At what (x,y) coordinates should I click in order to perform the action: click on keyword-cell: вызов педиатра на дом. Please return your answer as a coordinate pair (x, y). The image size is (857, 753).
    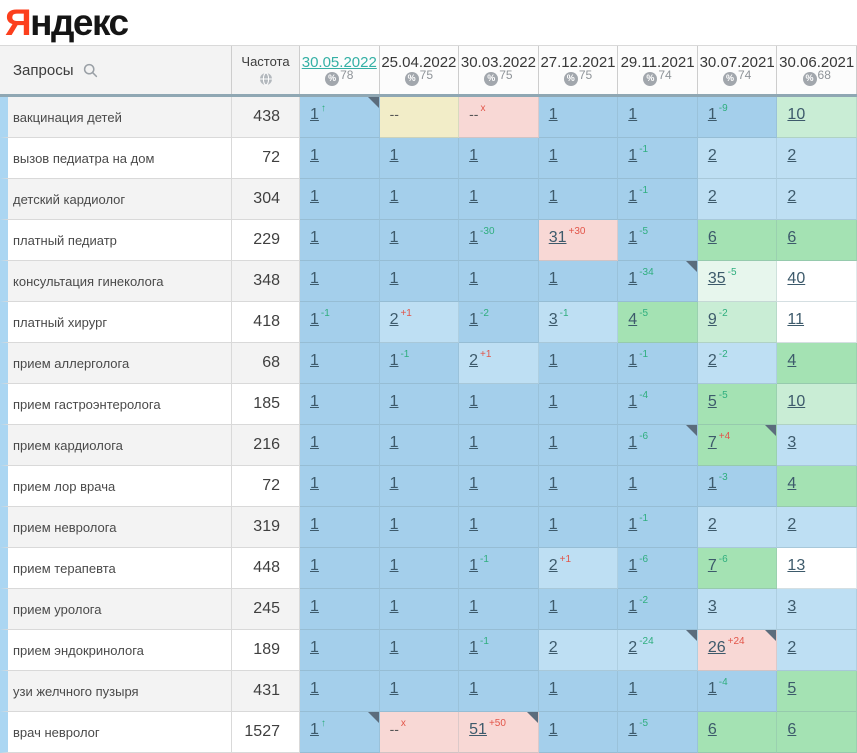
    Looking at the image, I should click on (116, 158).